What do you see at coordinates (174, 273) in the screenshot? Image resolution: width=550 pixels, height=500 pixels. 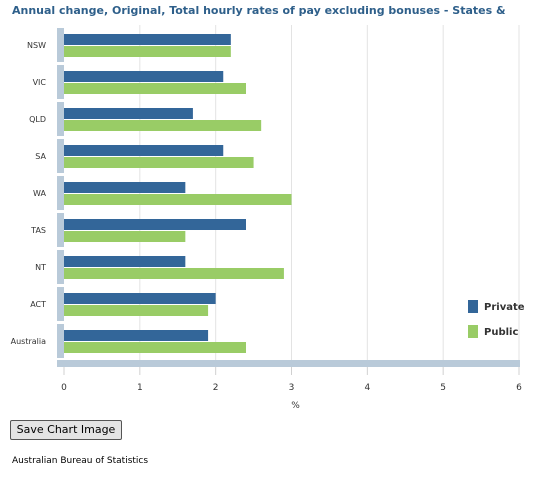 I see `bar-public-nt` at bounding box center [174, 273].